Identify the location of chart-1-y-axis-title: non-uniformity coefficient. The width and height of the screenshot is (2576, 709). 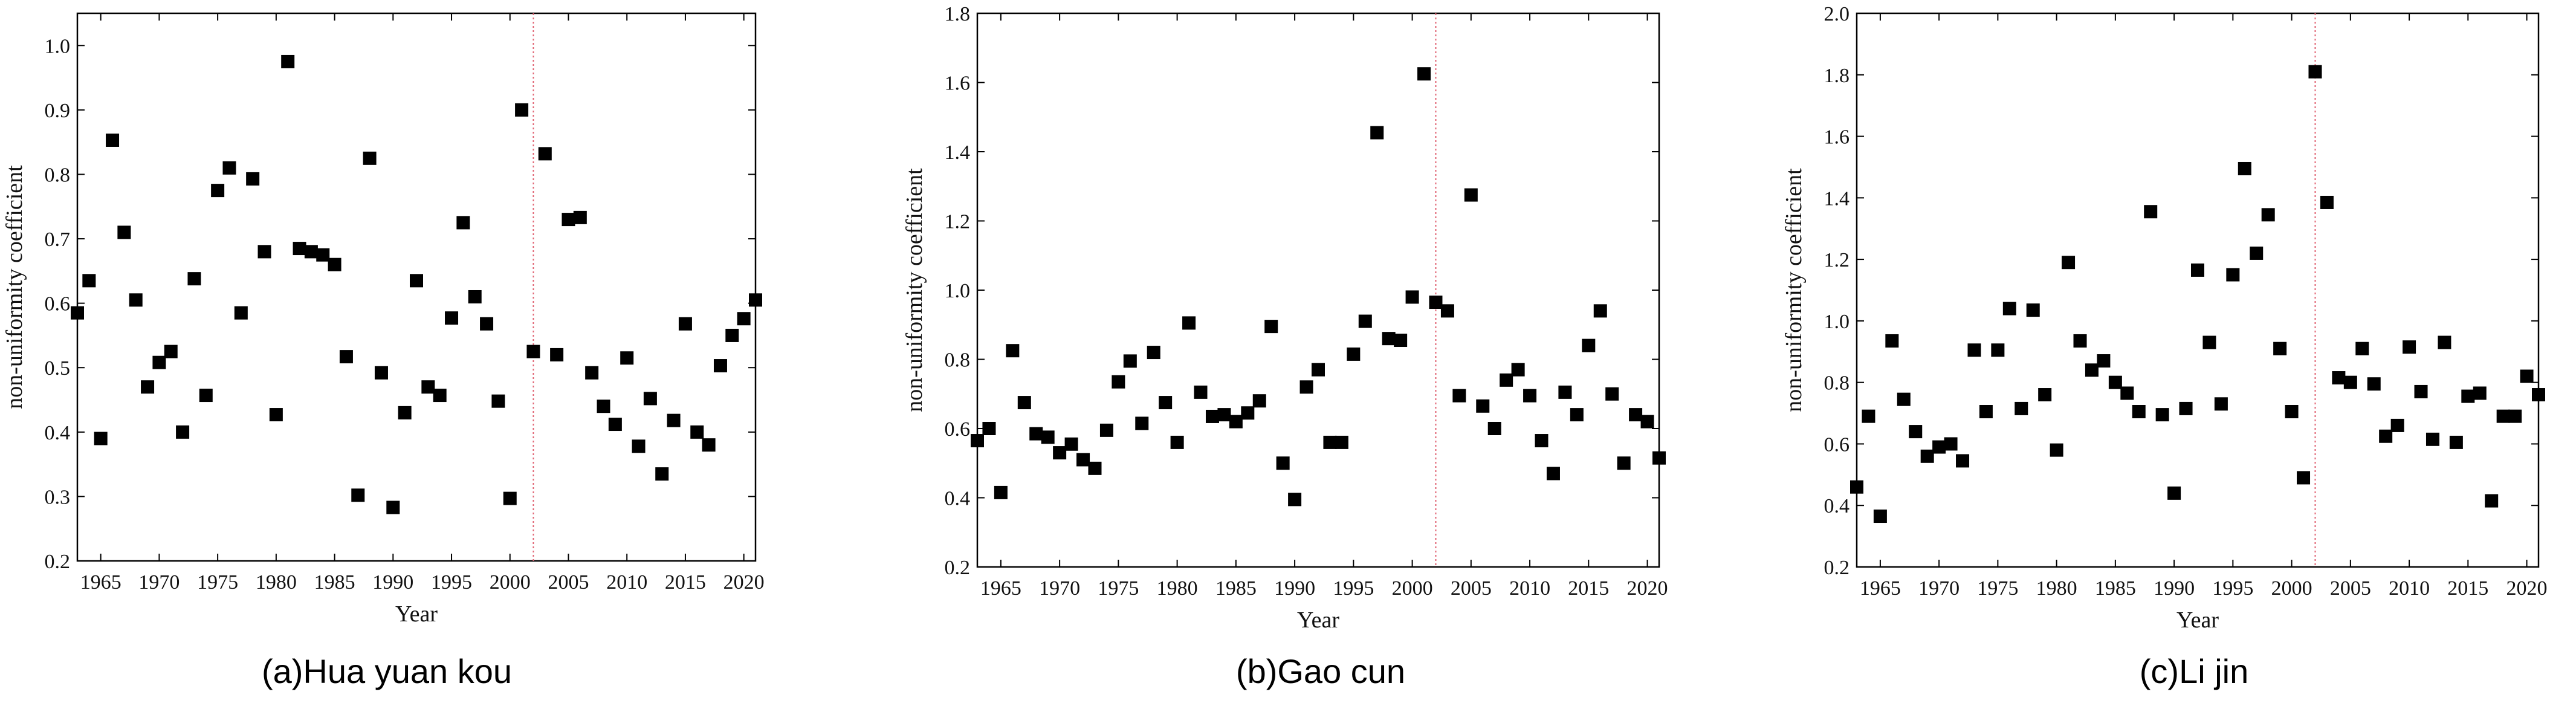
(914, 290).